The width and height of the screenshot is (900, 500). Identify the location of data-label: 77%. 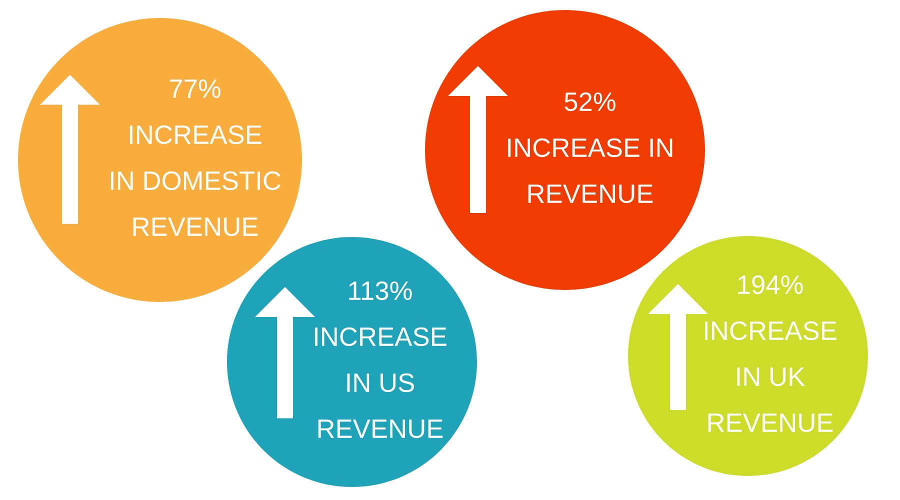
(195, 89).